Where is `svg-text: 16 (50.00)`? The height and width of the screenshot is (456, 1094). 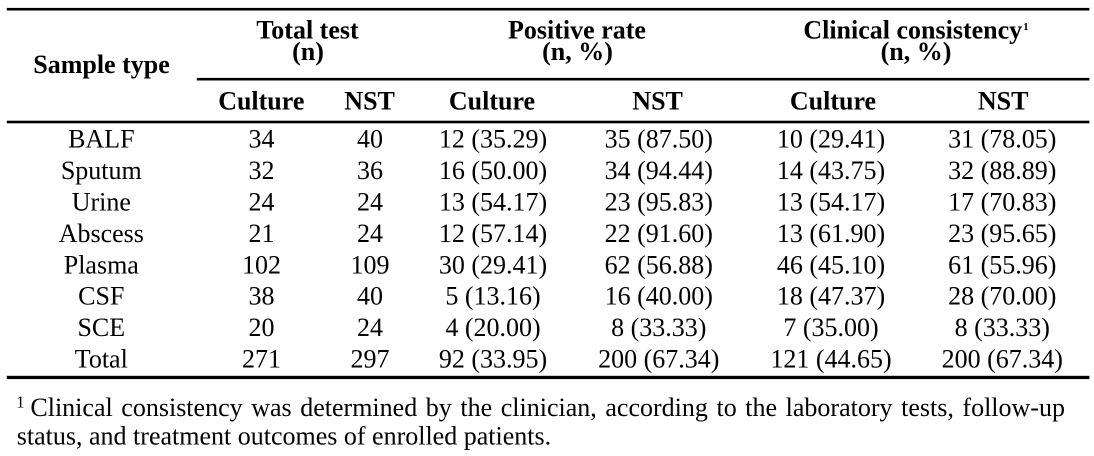
svg-text: 16 (50.00) is located at coordinates (493, 170).